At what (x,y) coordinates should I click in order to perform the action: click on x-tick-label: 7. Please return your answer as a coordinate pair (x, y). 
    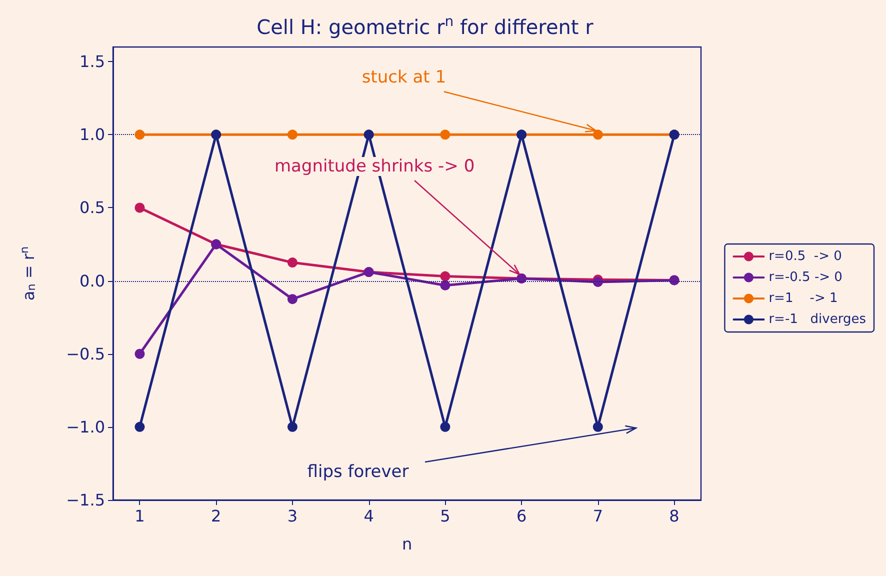
    Looking at the image, I should click on (598, 516).